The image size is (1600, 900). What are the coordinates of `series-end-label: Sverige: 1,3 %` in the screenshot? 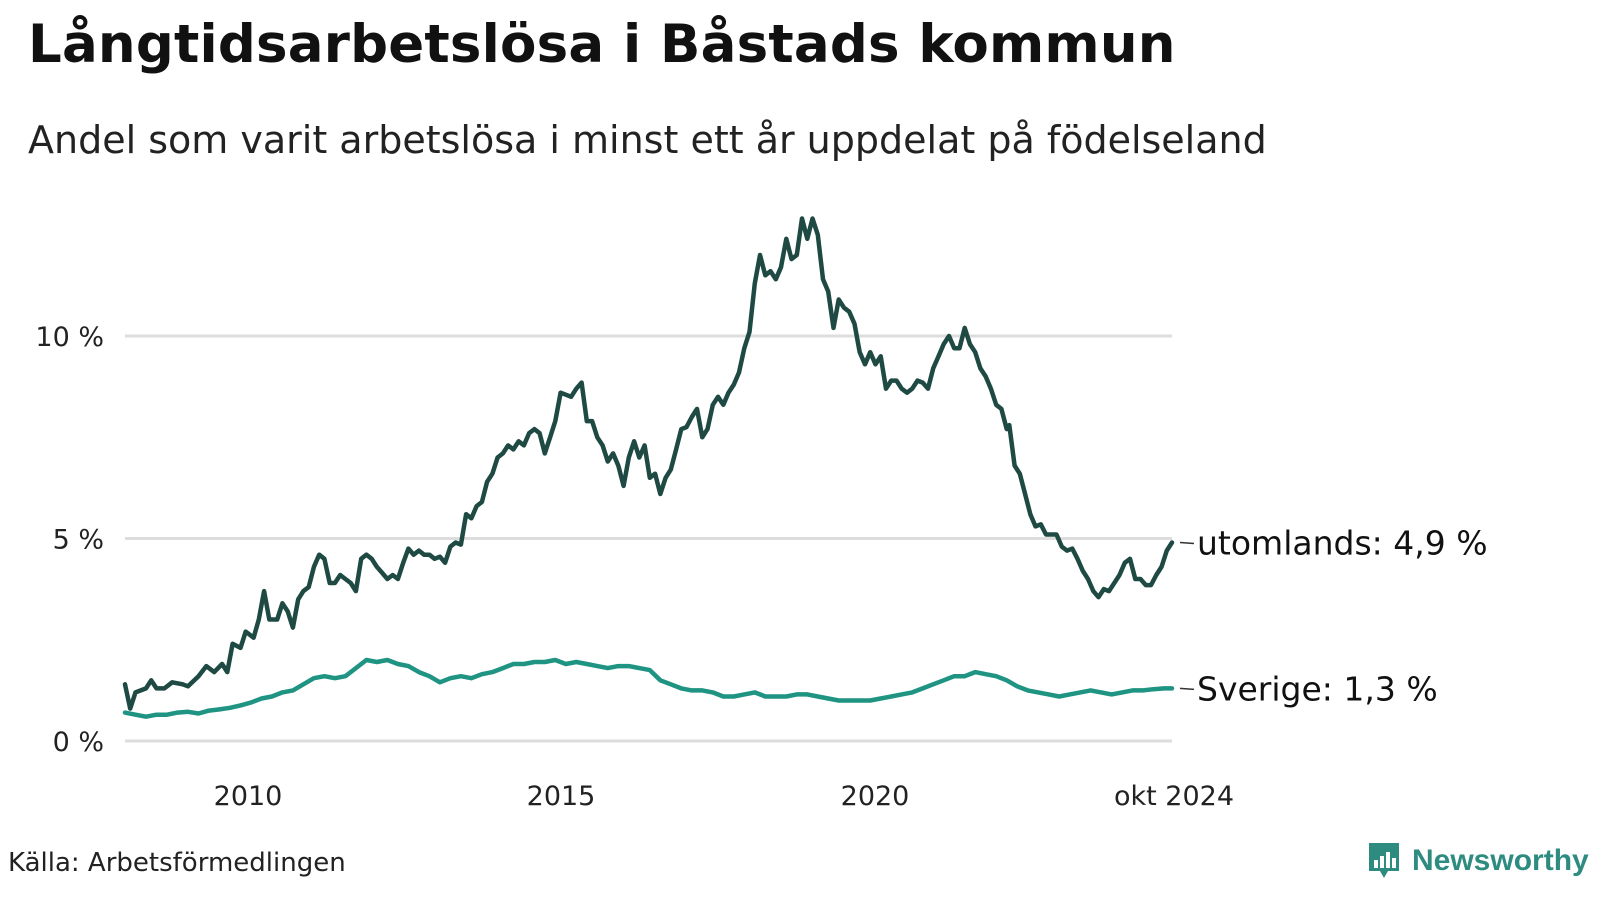 It's located at (1317, 688).